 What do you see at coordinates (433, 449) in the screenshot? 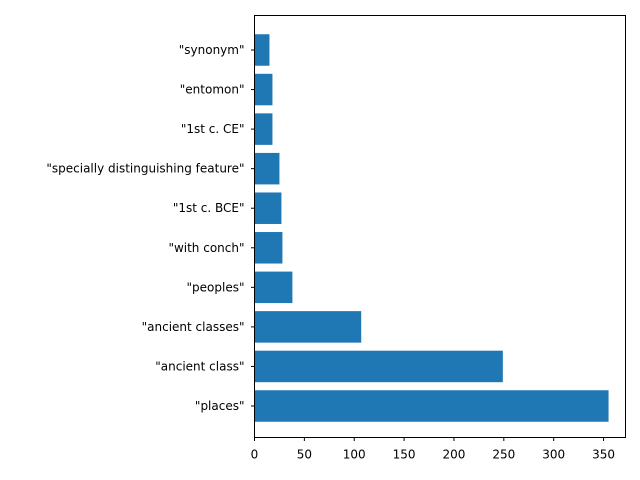
I see `x-axis-ticks: 0 50 100 150 200 250 300 350` at bounding box center [433, 449].